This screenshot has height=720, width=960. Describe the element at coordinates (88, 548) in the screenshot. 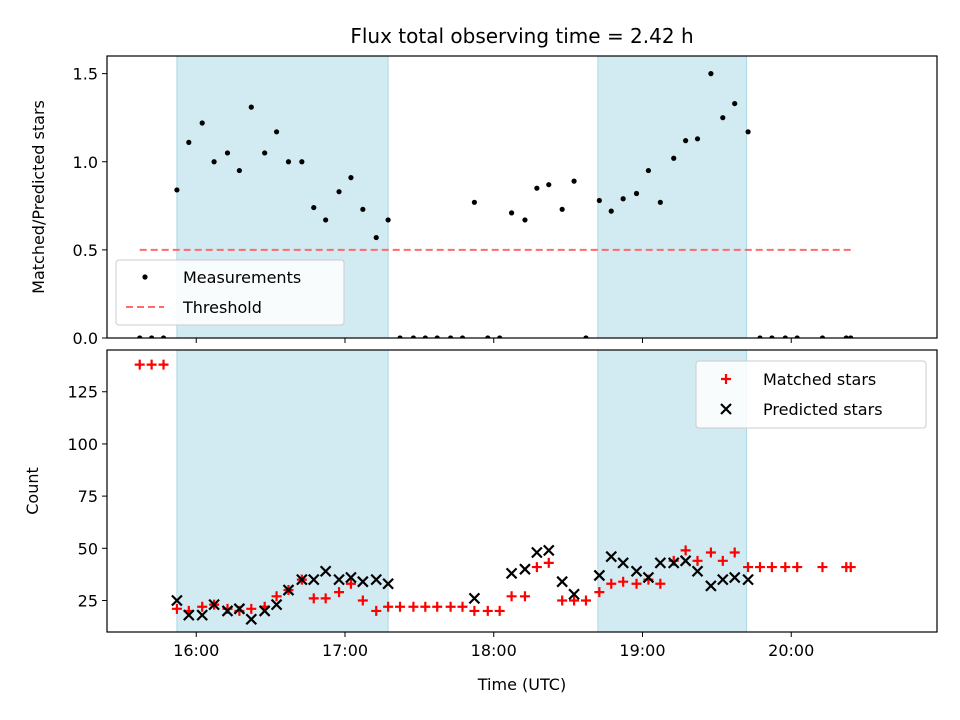

I see `y-tick-label: 50` at that location.